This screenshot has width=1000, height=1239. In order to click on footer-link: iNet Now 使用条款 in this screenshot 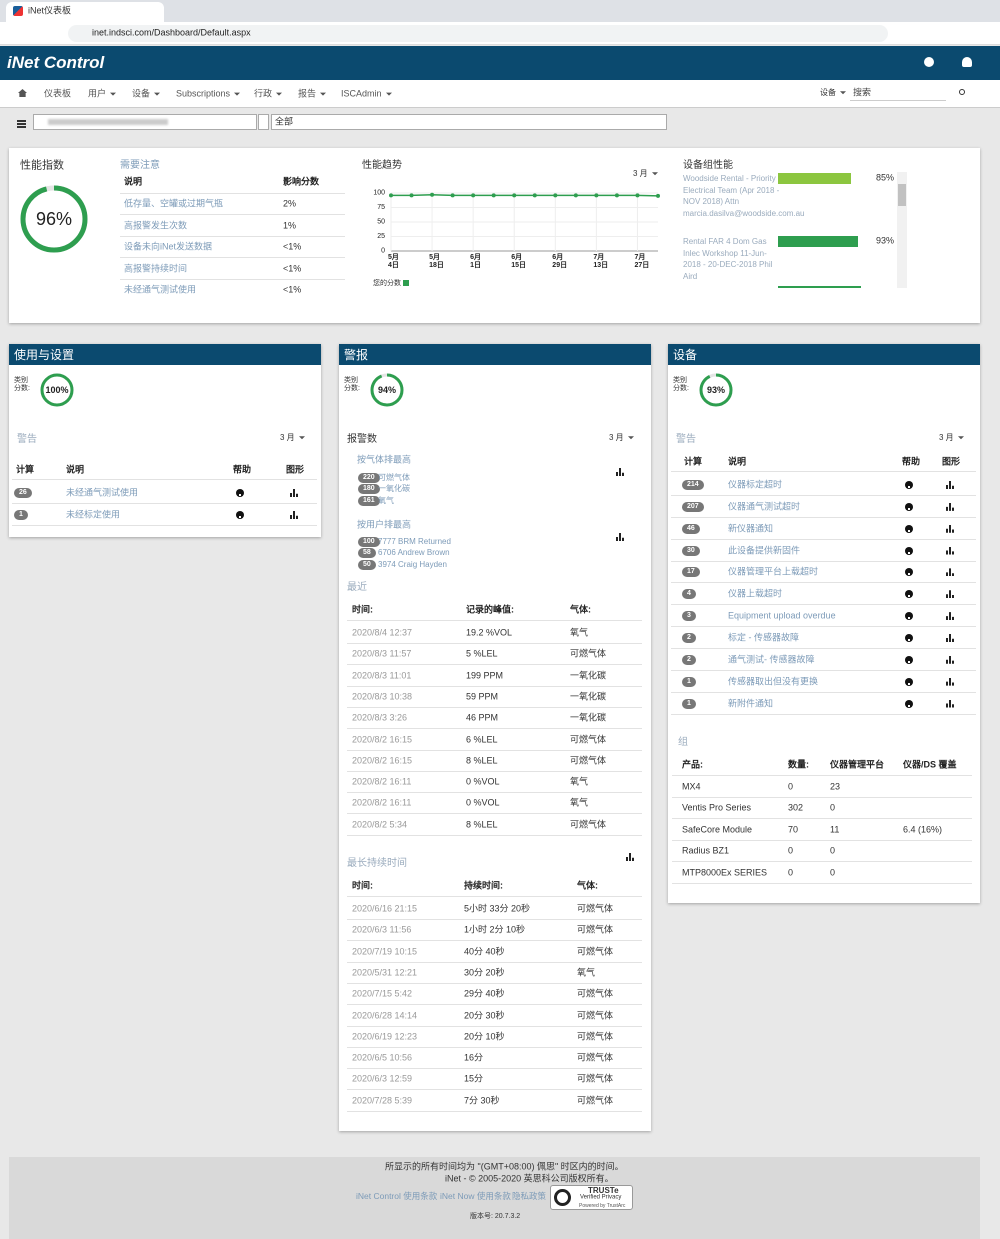, I will do `click(475, 1195)`.